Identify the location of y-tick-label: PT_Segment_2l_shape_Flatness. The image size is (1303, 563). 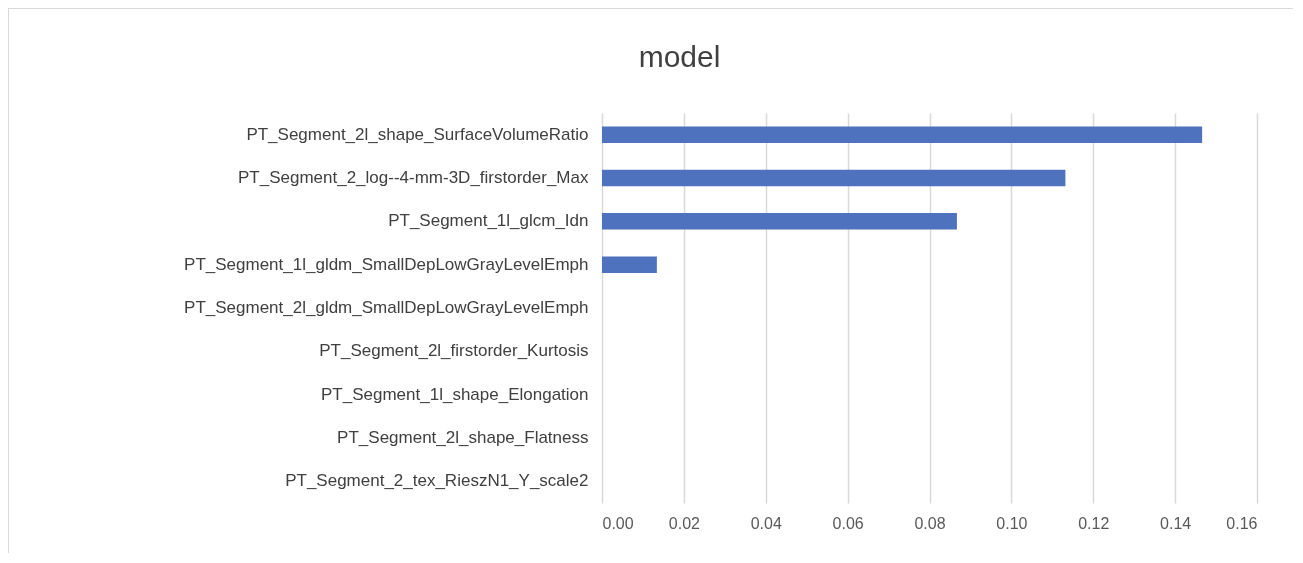
(463, 437).